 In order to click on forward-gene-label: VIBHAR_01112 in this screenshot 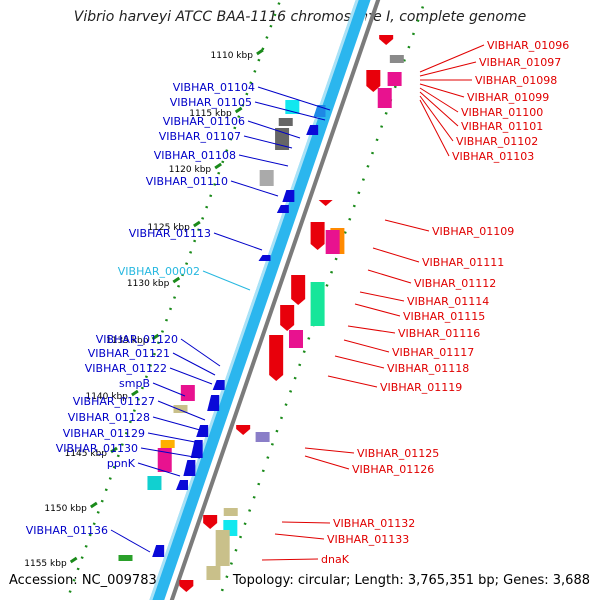, I will do `click(455, 283)`.